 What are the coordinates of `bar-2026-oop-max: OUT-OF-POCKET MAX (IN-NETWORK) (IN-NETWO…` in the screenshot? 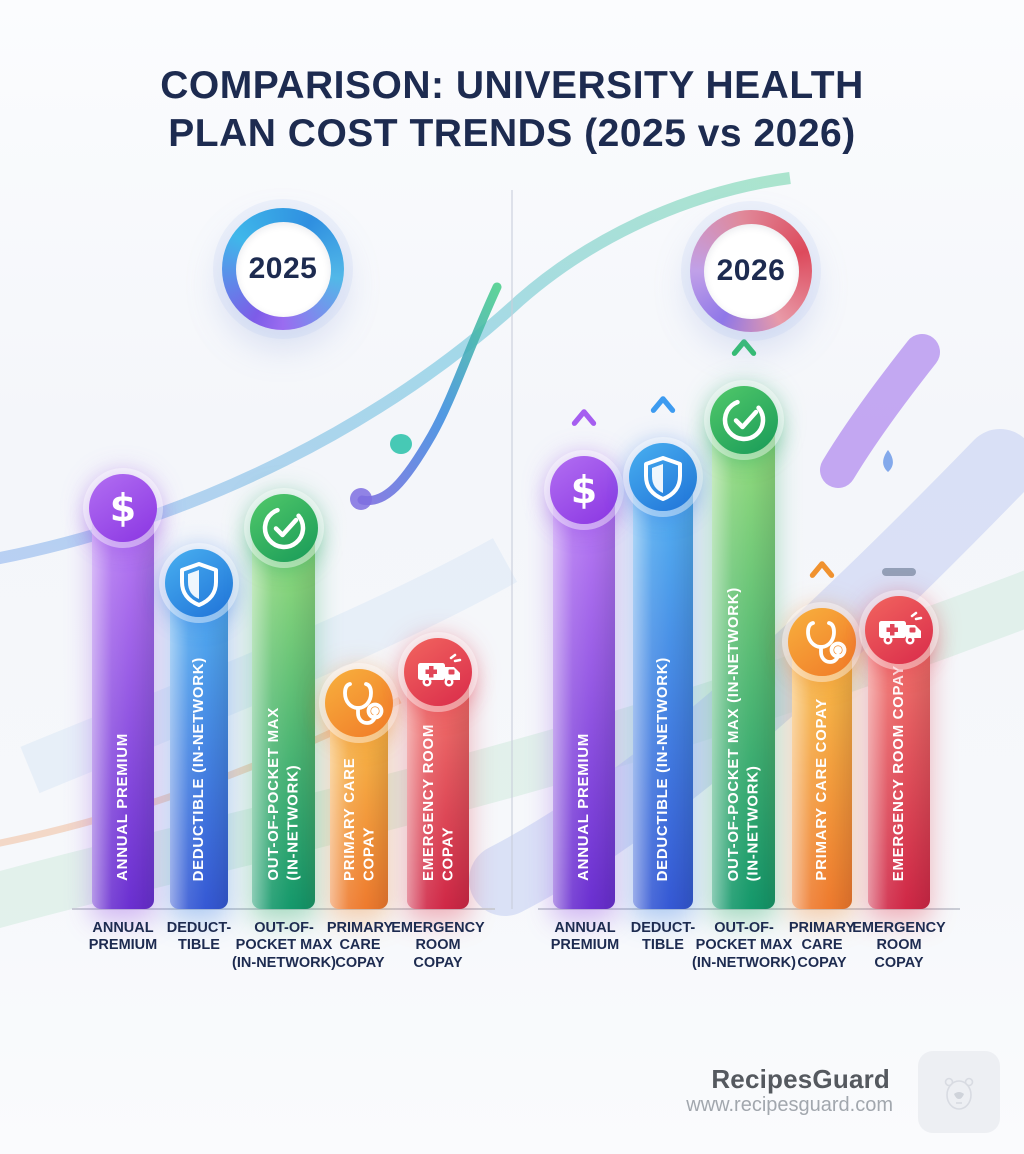 It's located at (743, 624).